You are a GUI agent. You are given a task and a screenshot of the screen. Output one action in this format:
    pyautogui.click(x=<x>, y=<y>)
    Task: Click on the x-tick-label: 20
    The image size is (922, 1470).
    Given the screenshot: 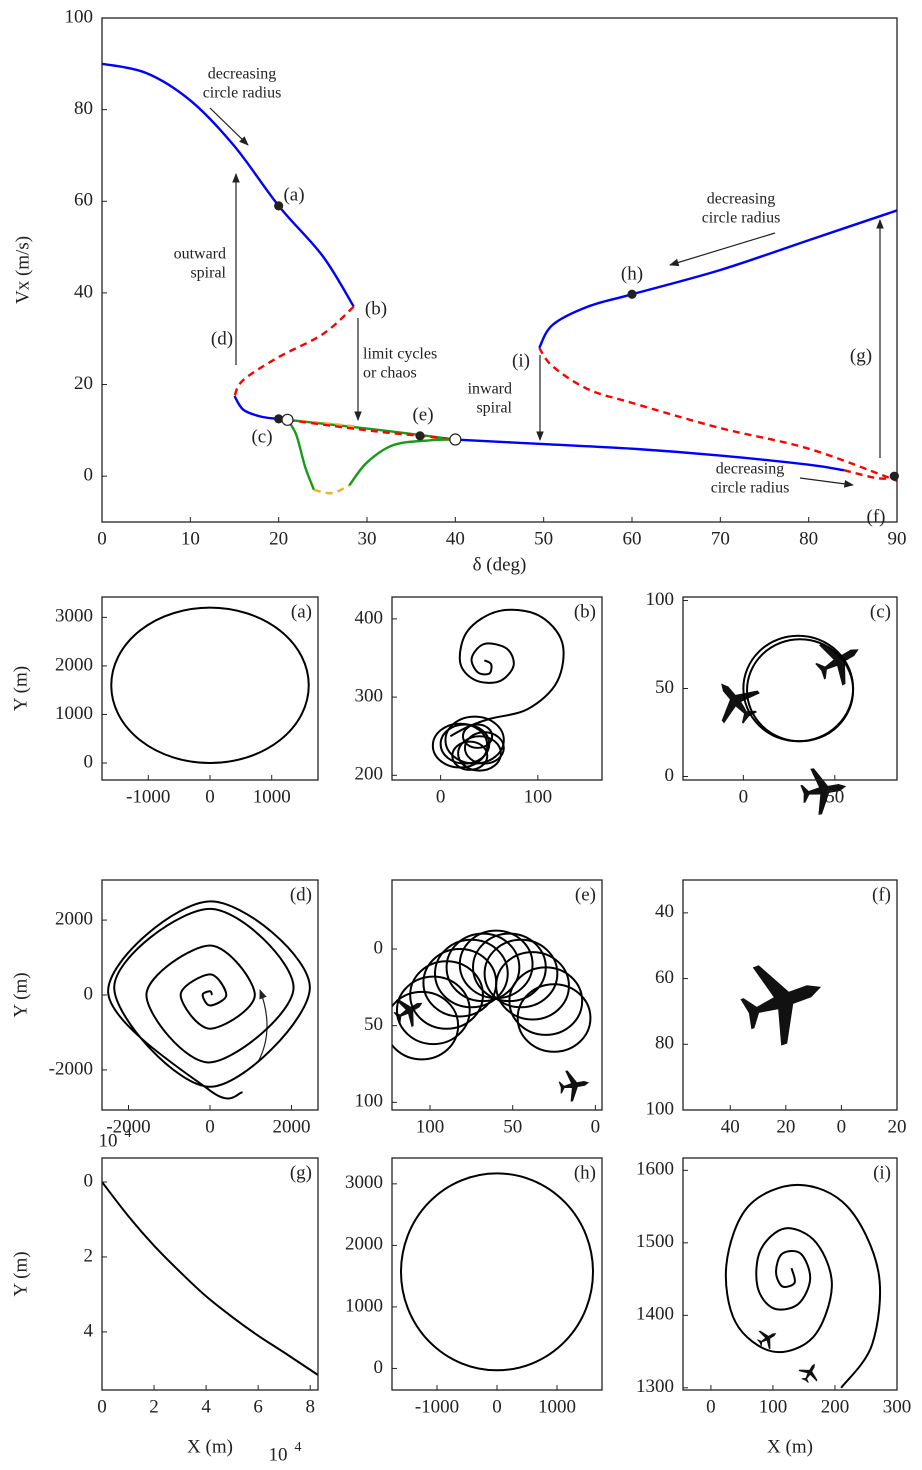 What is the action you would take?
    pyautogui.click(x=785, y=1126)
    